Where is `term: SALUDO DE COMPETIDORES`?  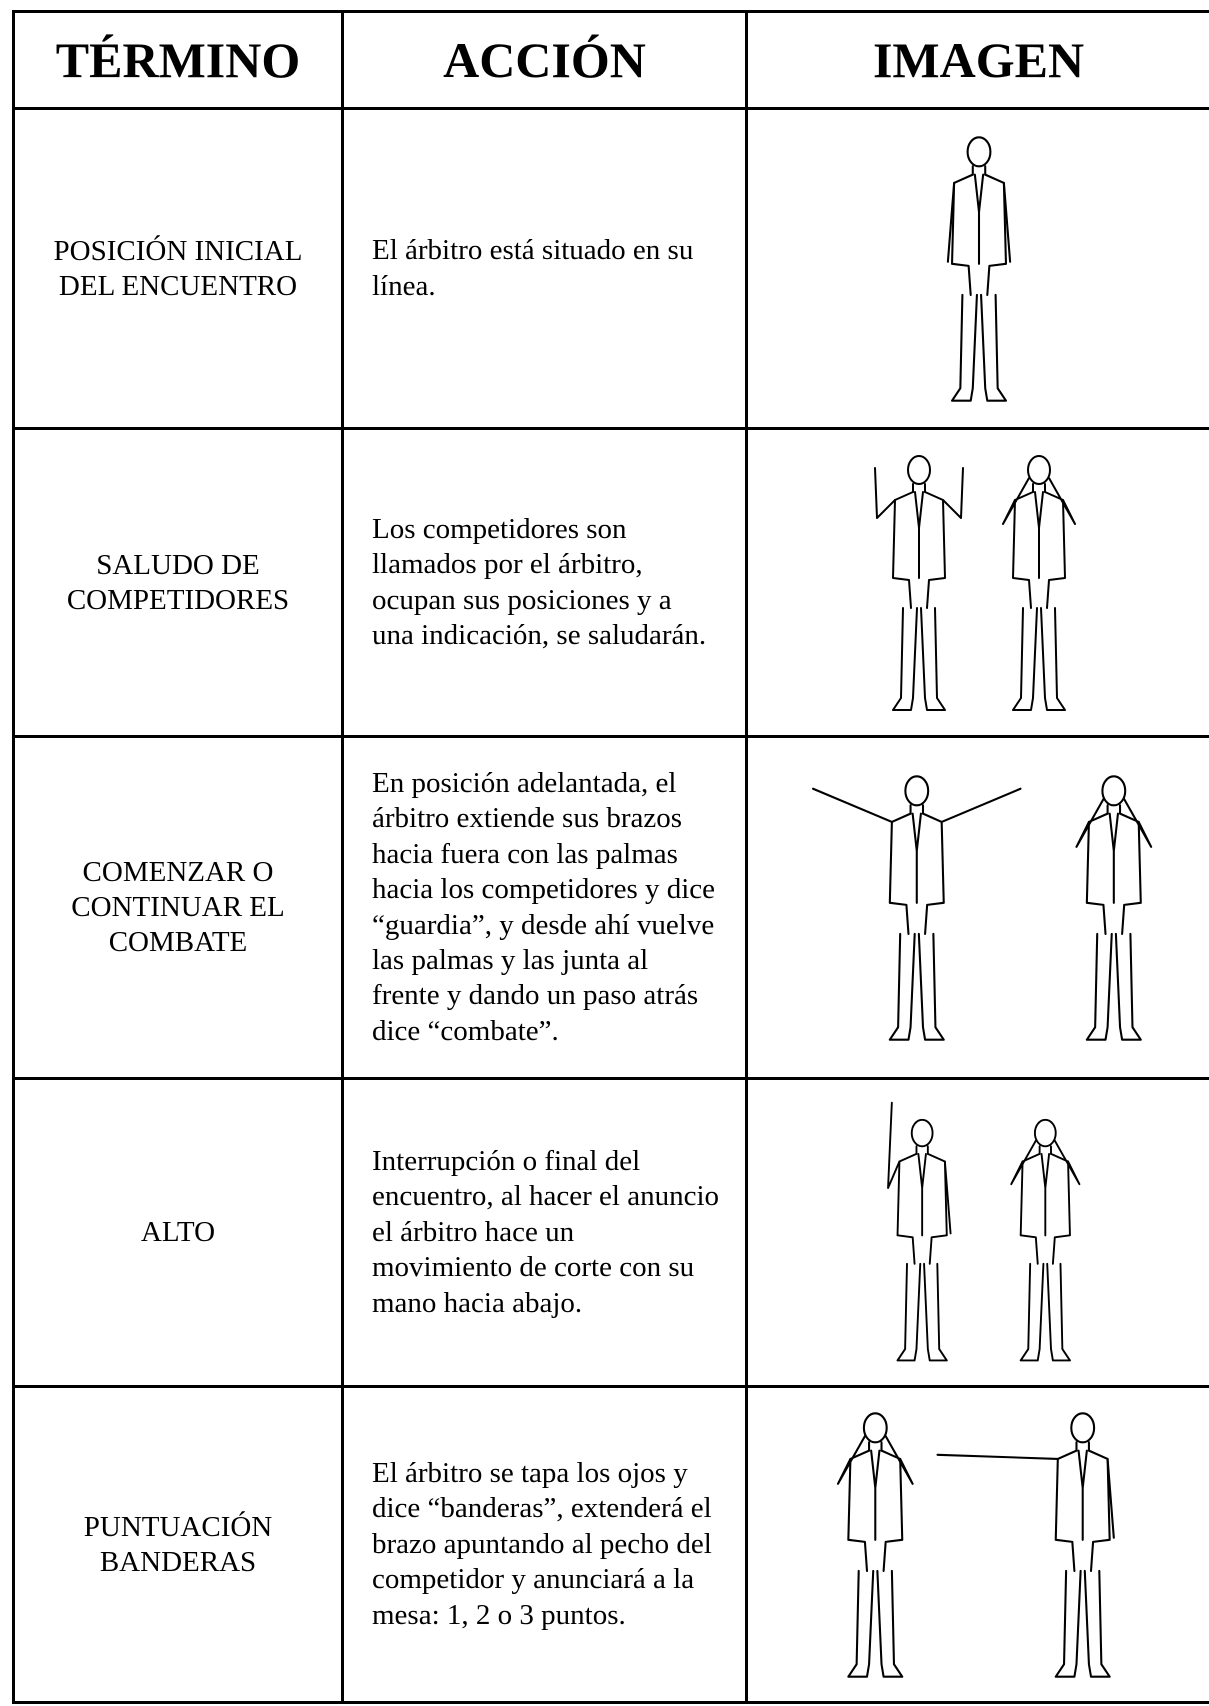
term: SALUDO DE COMPETIDORES is located at coordinates (178, 582).